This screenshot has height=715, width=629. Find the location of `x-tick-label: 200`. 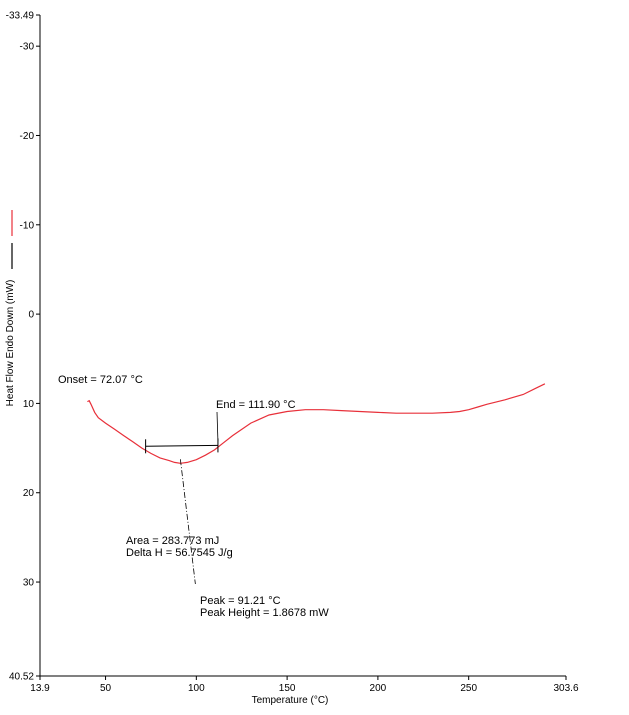

x-tick-label: 200 is located at coordinates (378, 688).